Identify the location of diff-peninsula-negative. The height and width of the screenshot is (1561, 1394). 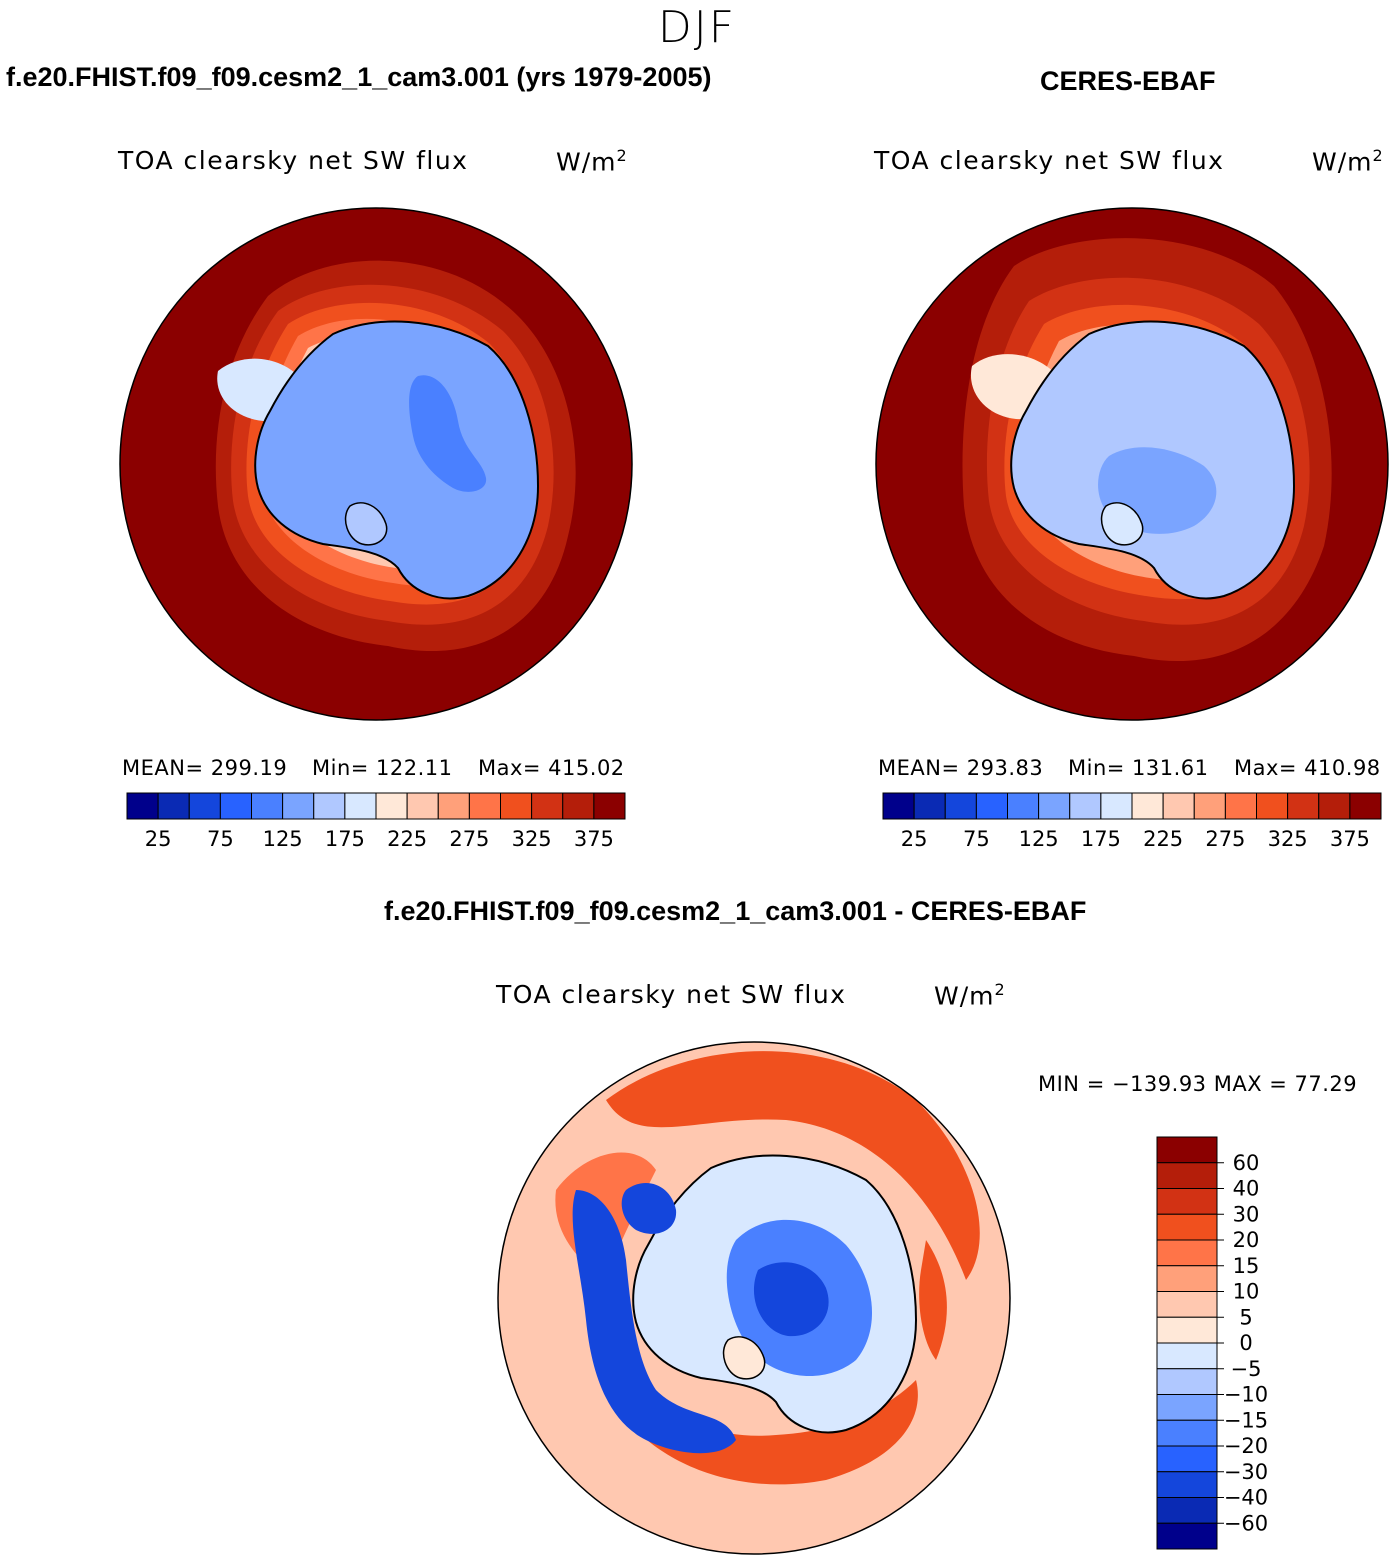
(649, 1208).